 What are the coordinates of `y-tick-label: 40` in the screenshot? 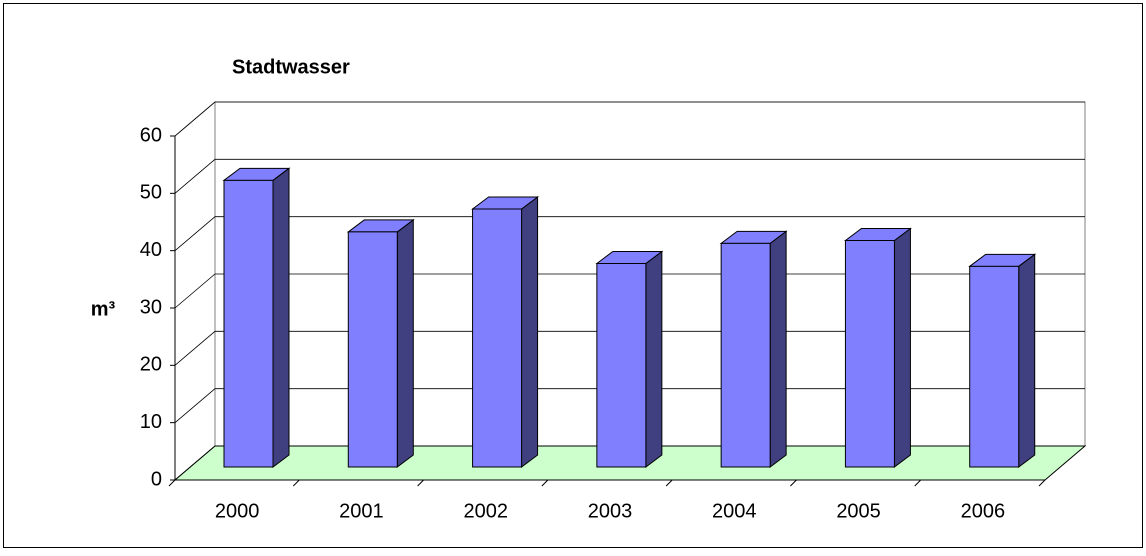 It's located at (151, 250).